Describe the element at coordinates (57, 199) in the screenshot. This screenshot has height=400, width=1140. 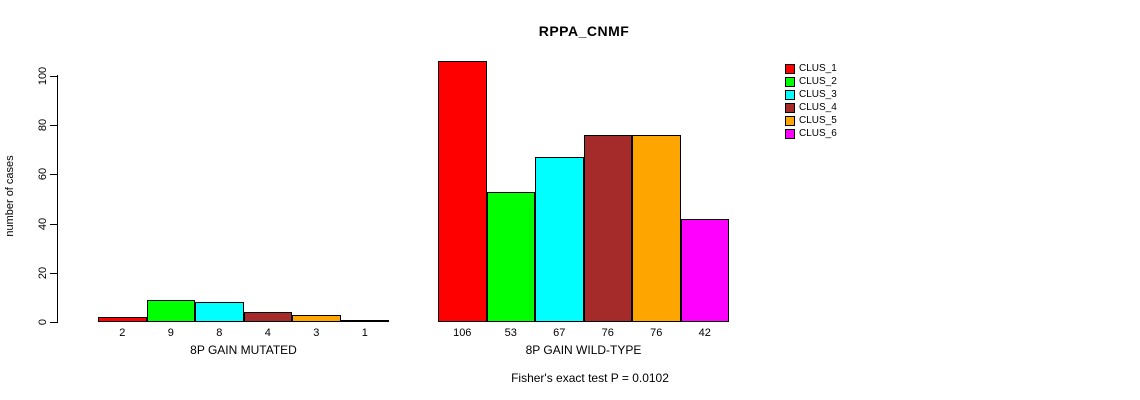
I see `y-axis-line` at that location.